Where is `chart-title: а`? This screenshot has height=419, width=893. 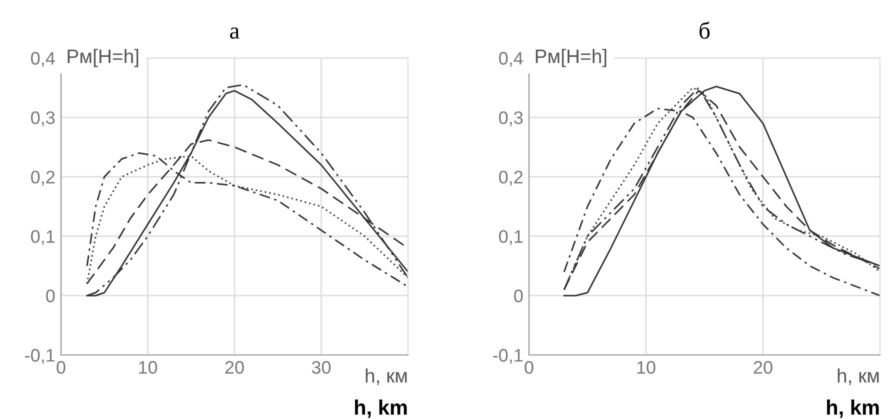 chart-title: а is located at coordinates (235, 33).